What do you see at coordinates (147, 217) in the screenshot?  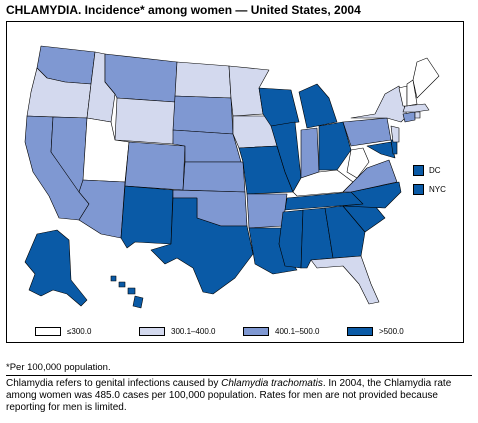 I see `state-new-mexico` at bounding box center [147, 217].